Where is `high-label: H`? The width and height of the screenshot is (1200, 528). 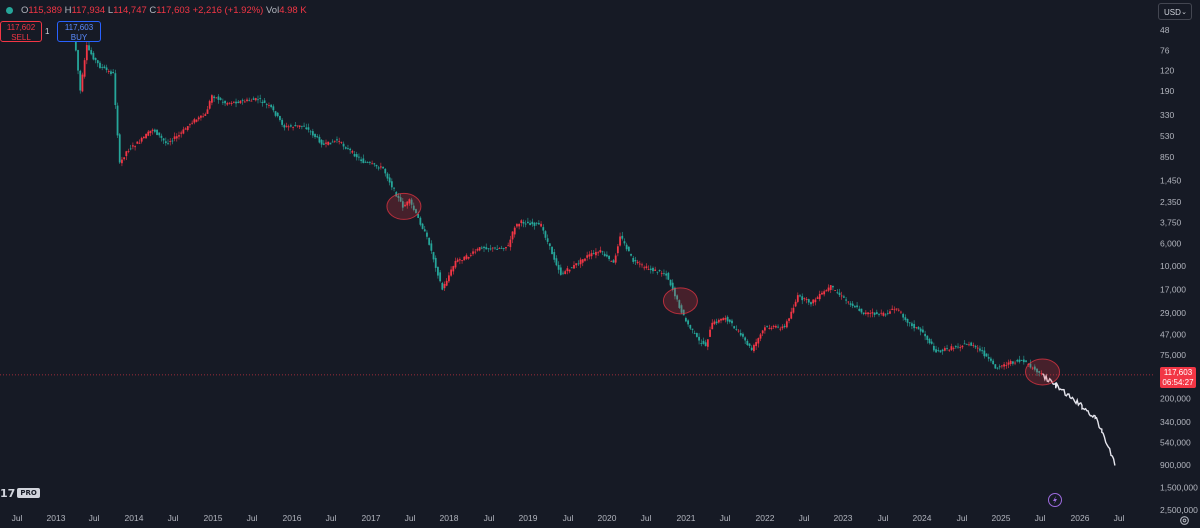 high-label: H is located at coordinates (68, 10).